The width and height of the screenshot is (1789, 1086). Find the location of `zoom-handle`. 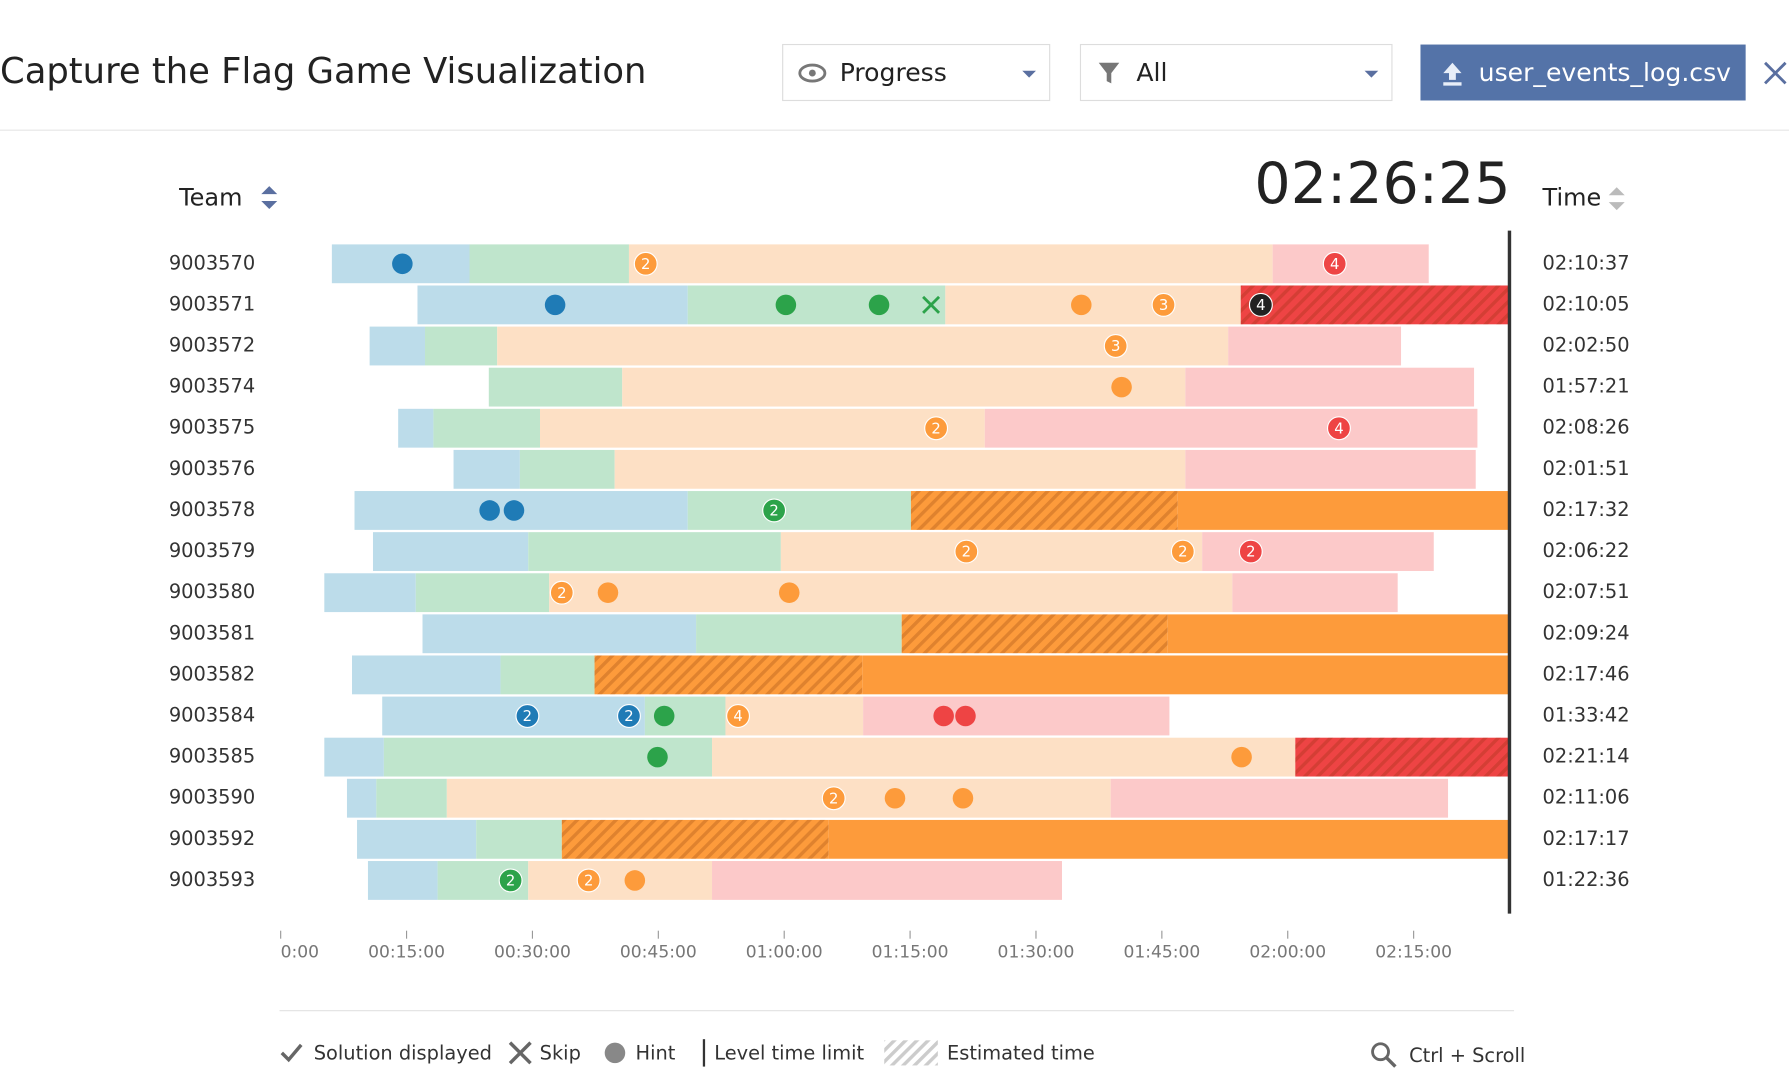

zoom-handle is located at coordinates (1391, 1062).